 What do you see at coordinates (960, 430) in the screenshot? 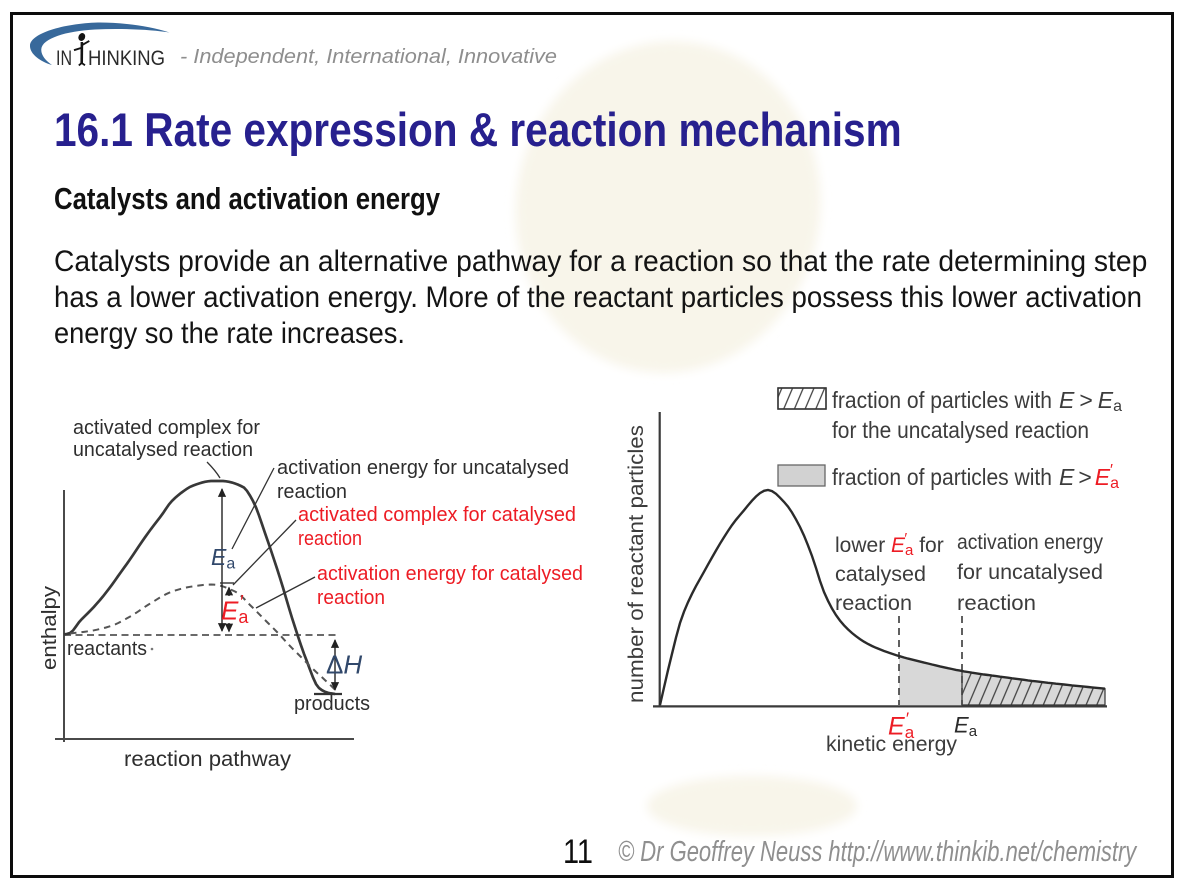
I see `svg-text: for the uncatalysed reaction` at bounding box center [960, 430].